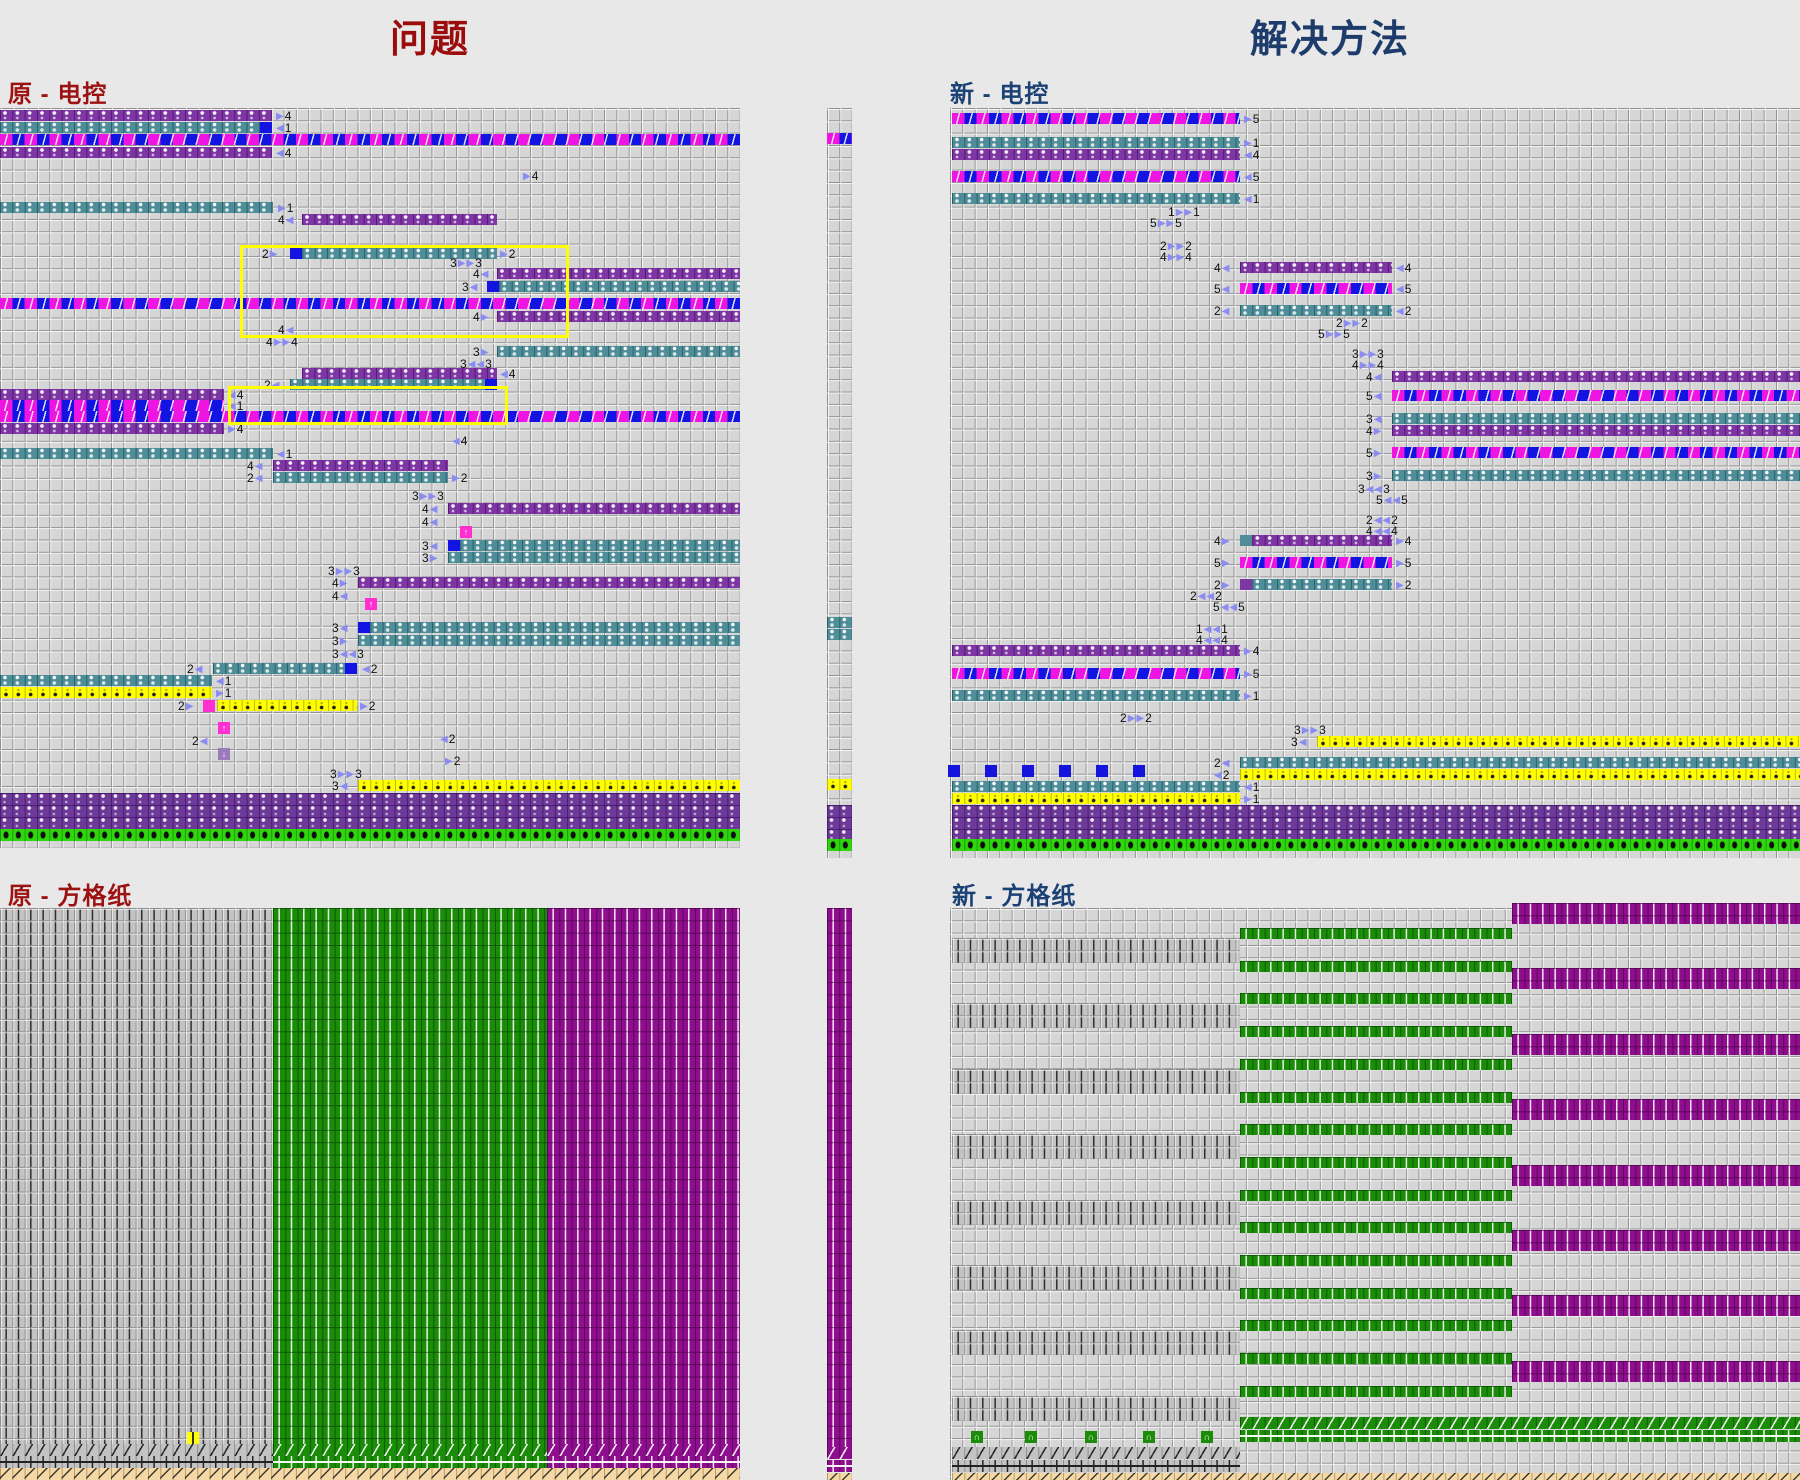  What do you see at coordinates (224, 754) in the screenshot?
I see `symbol-cell: ↓` at bounding box center [224, 754].